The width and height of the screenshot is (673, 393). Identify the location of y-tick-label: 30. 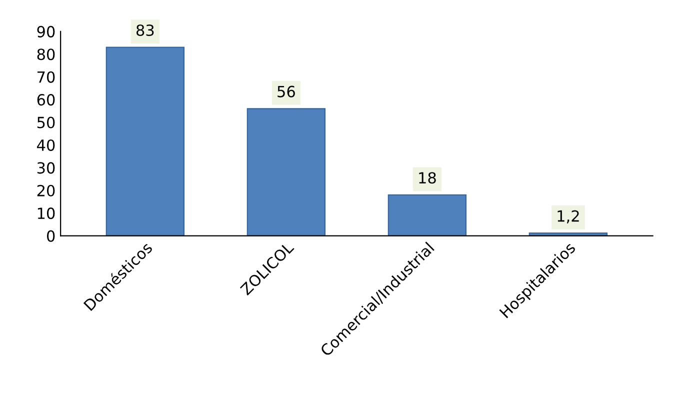
(46, 168).